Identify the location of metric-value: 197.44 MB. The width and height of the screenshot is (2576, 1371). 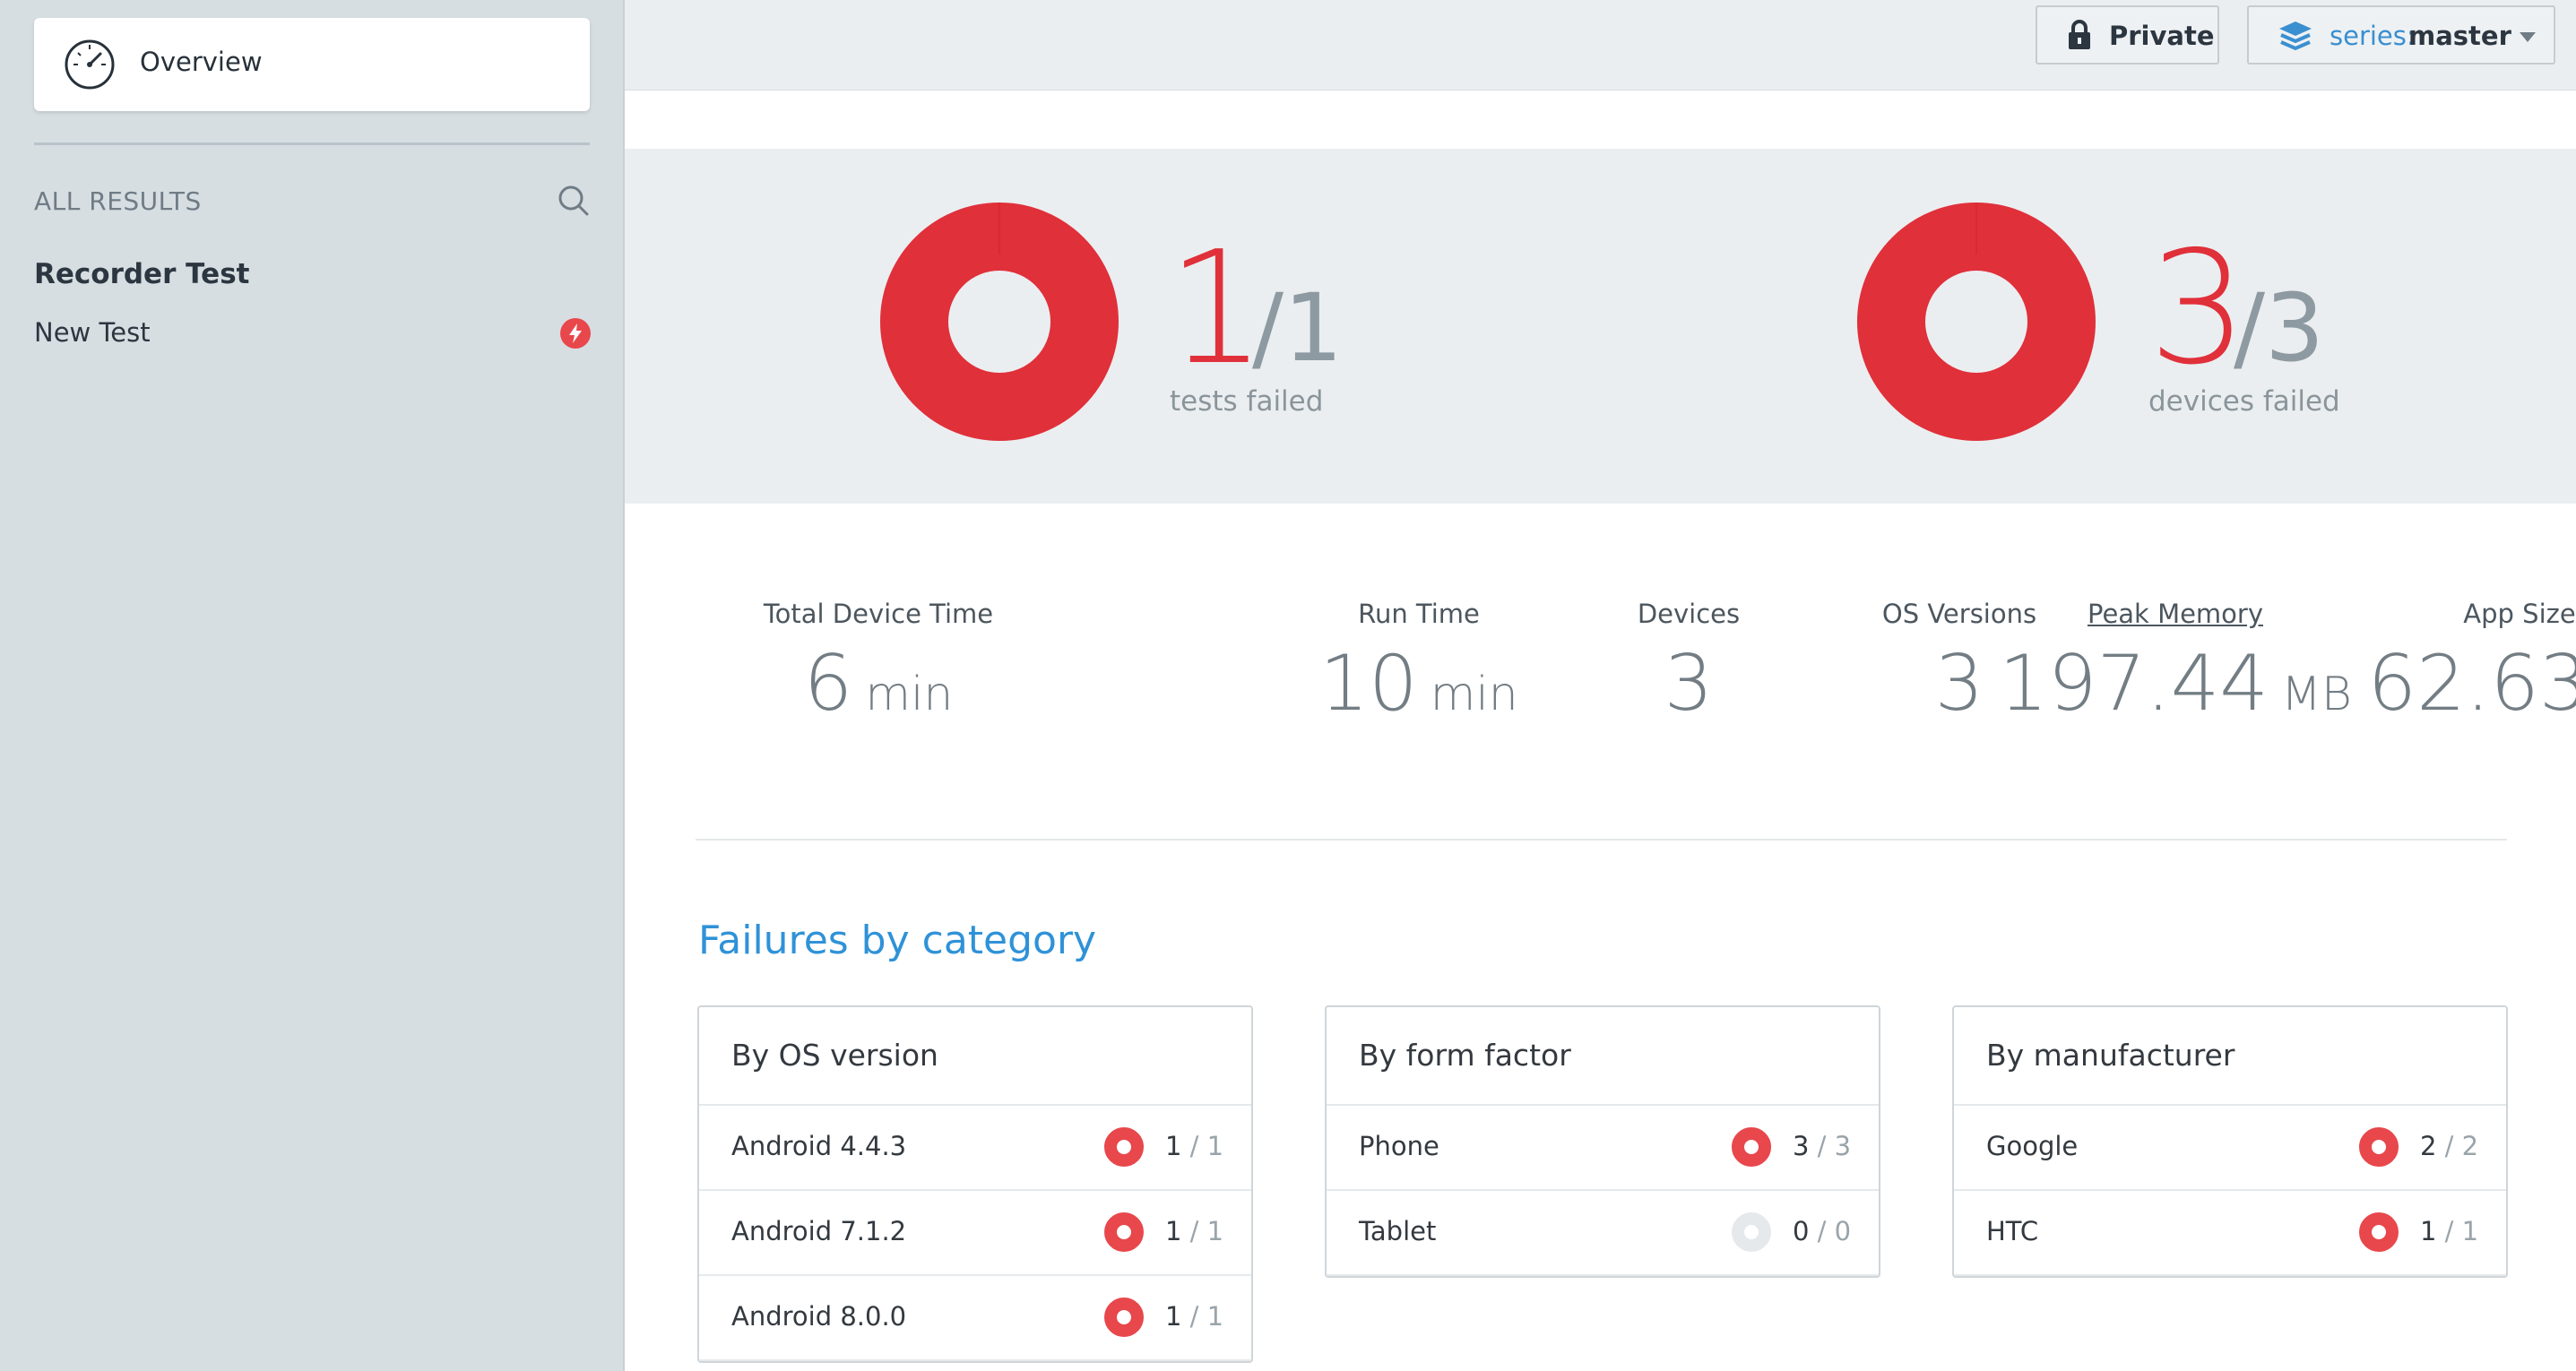
(2175, 684).